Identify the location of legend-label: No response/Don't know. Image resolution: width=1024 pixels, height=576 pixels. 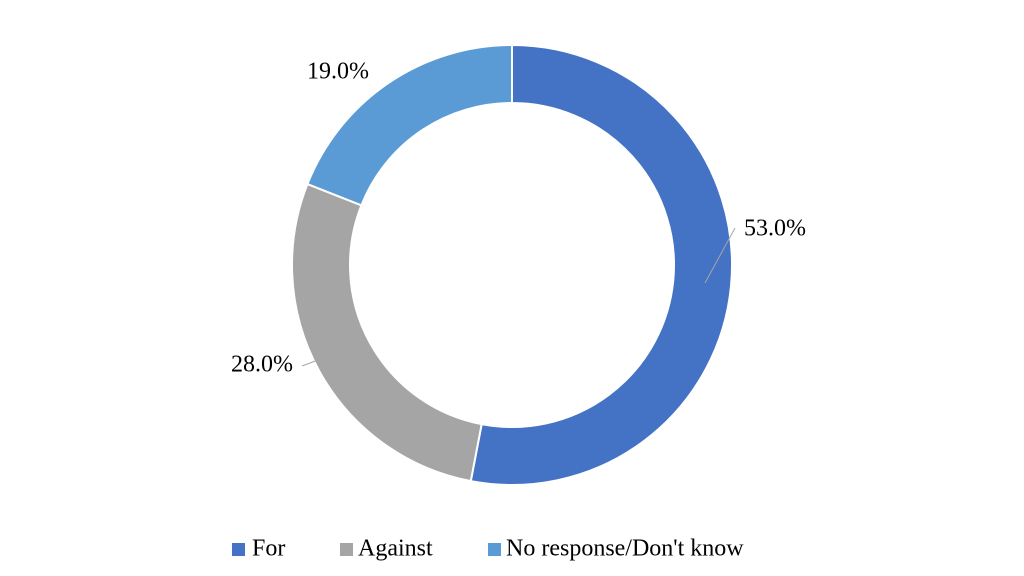
(625, 549).